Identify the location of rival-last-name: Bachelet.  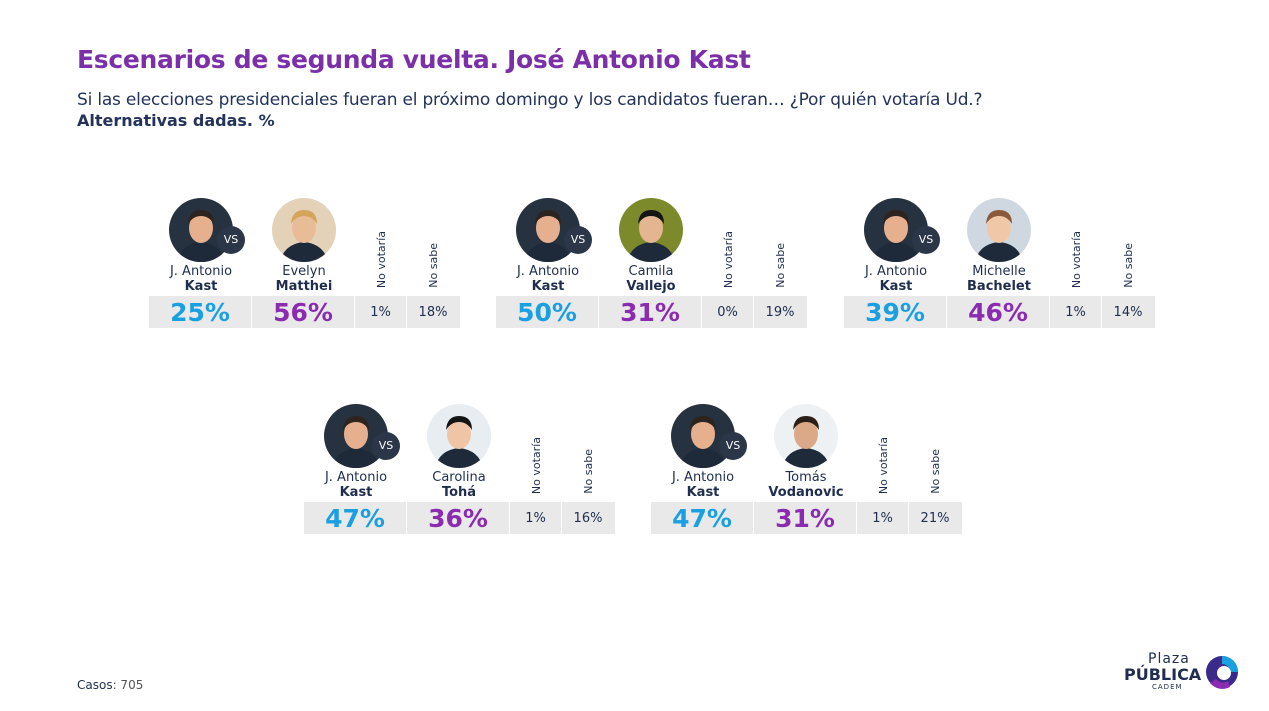
(999, 286).